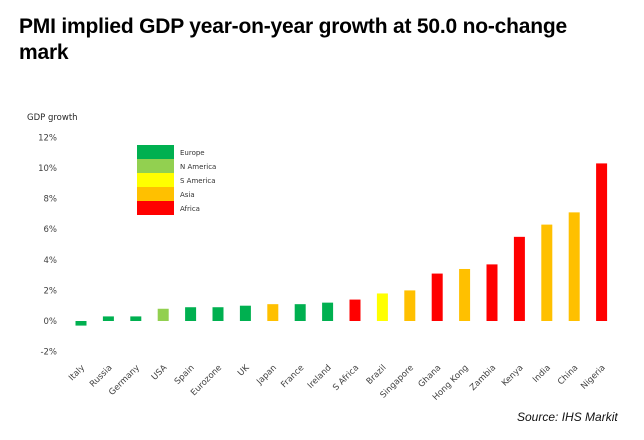  Describe the element at coordinates (198, 167) in the screenshot. I see `legend-label: N America` at that location.